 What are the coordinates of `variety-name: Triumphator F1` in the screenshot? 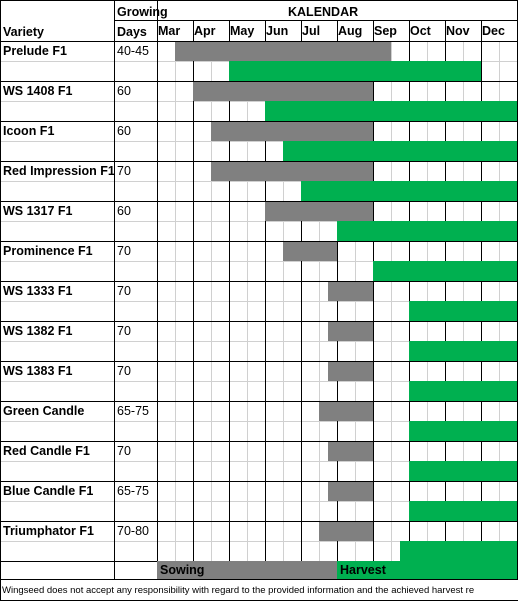 It's located at (48, 531).